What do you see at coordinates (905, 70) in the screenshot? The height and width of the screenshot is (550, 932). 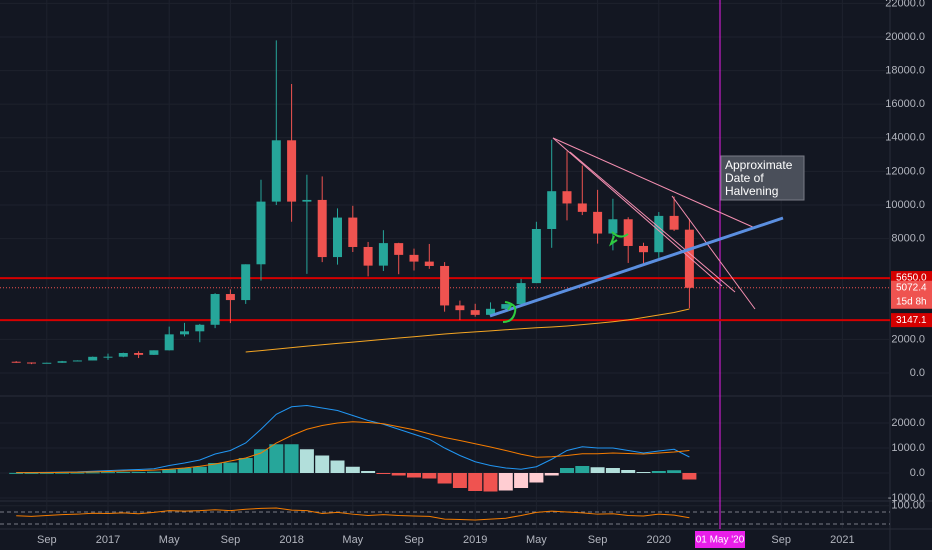 I see `y-tick-label: 18000.0` at bounding box center [905, 70].